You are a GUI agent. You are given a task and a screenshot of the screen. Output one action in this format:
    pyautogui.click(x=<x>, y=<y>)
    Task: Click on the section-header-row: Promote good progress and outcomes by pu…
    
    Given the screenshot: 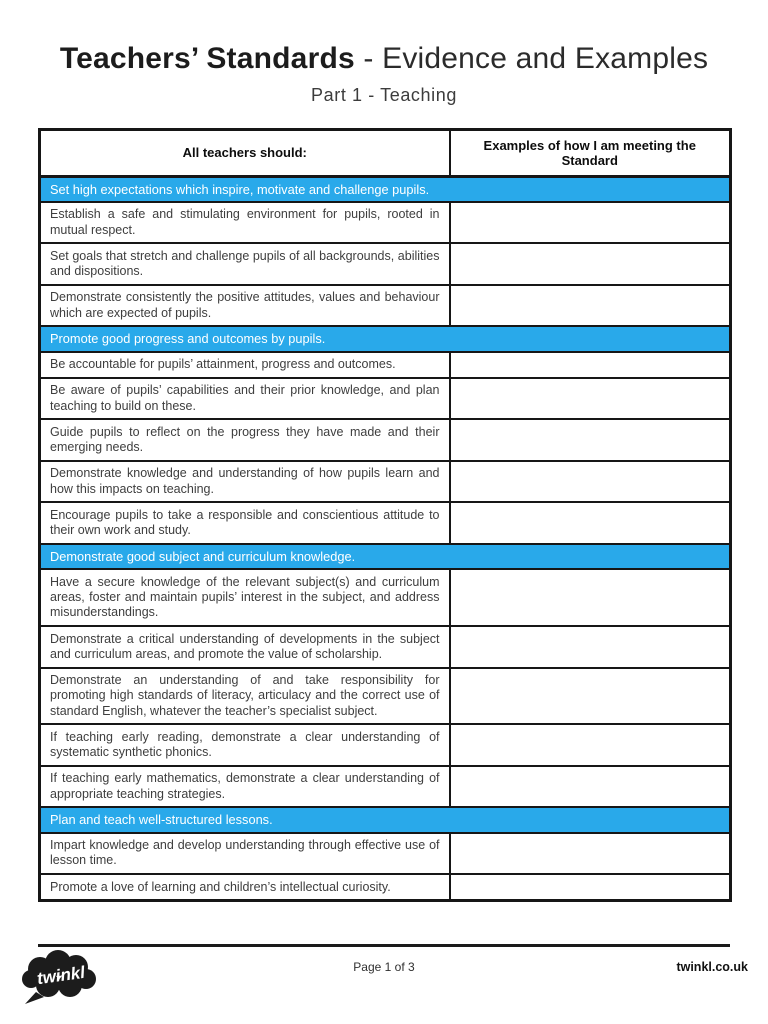 What is the action you would take?
    pyautogui.click(x=385, y=339)
    